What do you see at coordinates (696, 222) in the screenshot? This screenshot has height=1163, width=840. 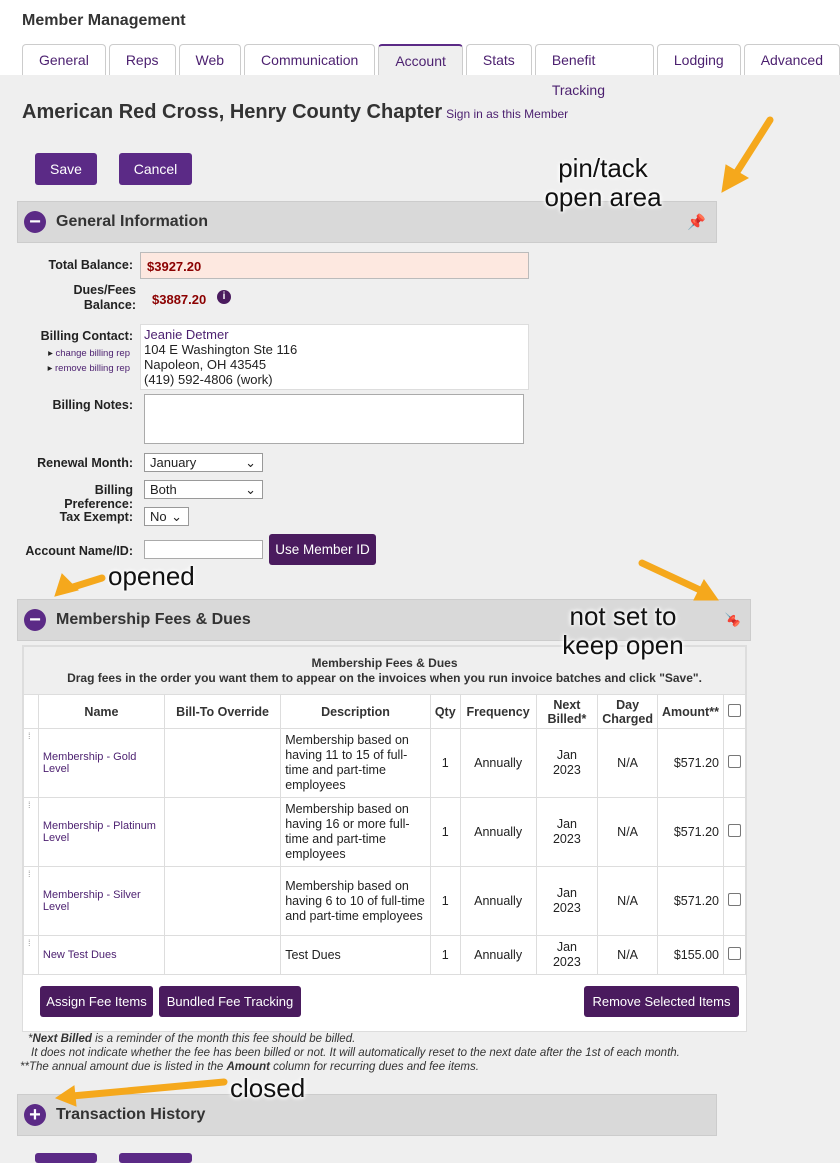 I see `pin-icon: 📌` at bounding box center [696, 222].